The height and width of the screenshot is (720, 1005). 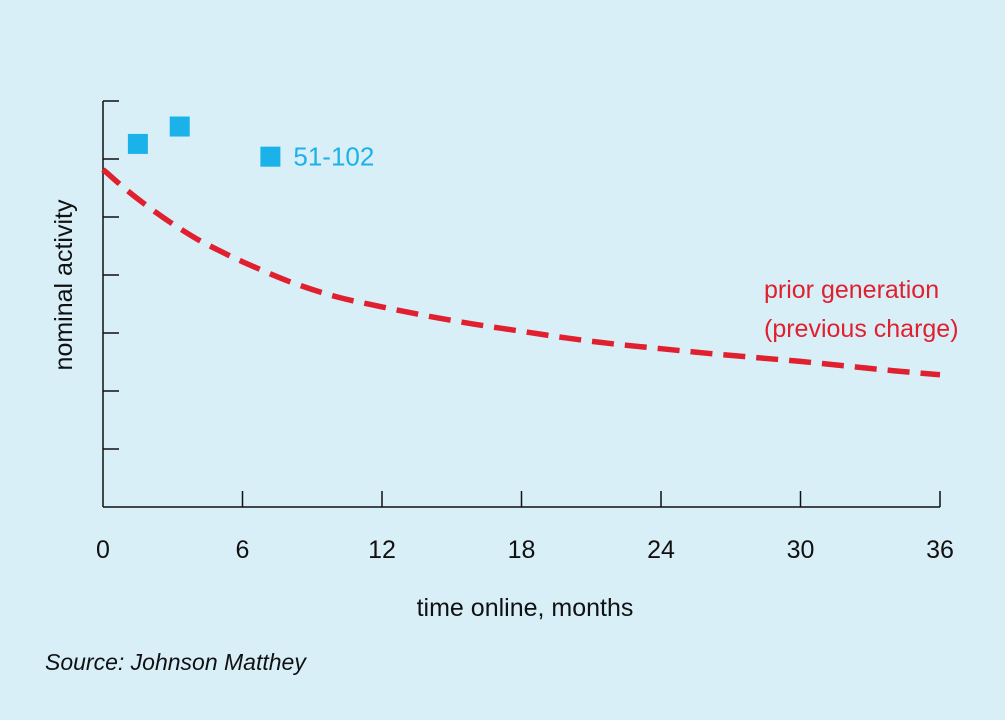 What do you see at coordinates (861, 309) in the screenshot?
I see `prior-generation-series-label: prior generation (previous charge)` at bounding box center [861, 309].